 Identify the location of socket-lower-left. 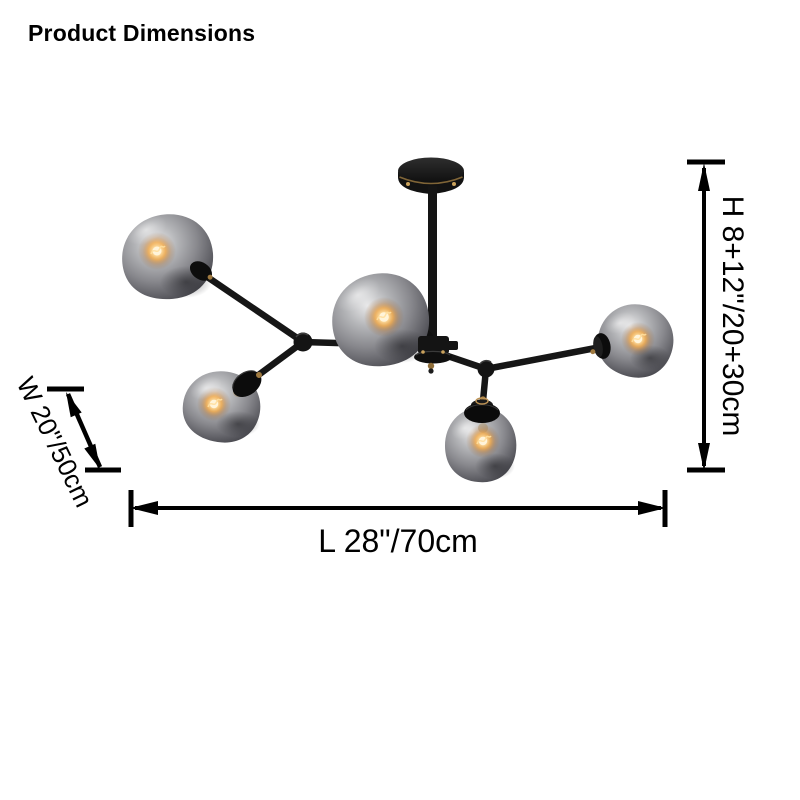
(247, 384).